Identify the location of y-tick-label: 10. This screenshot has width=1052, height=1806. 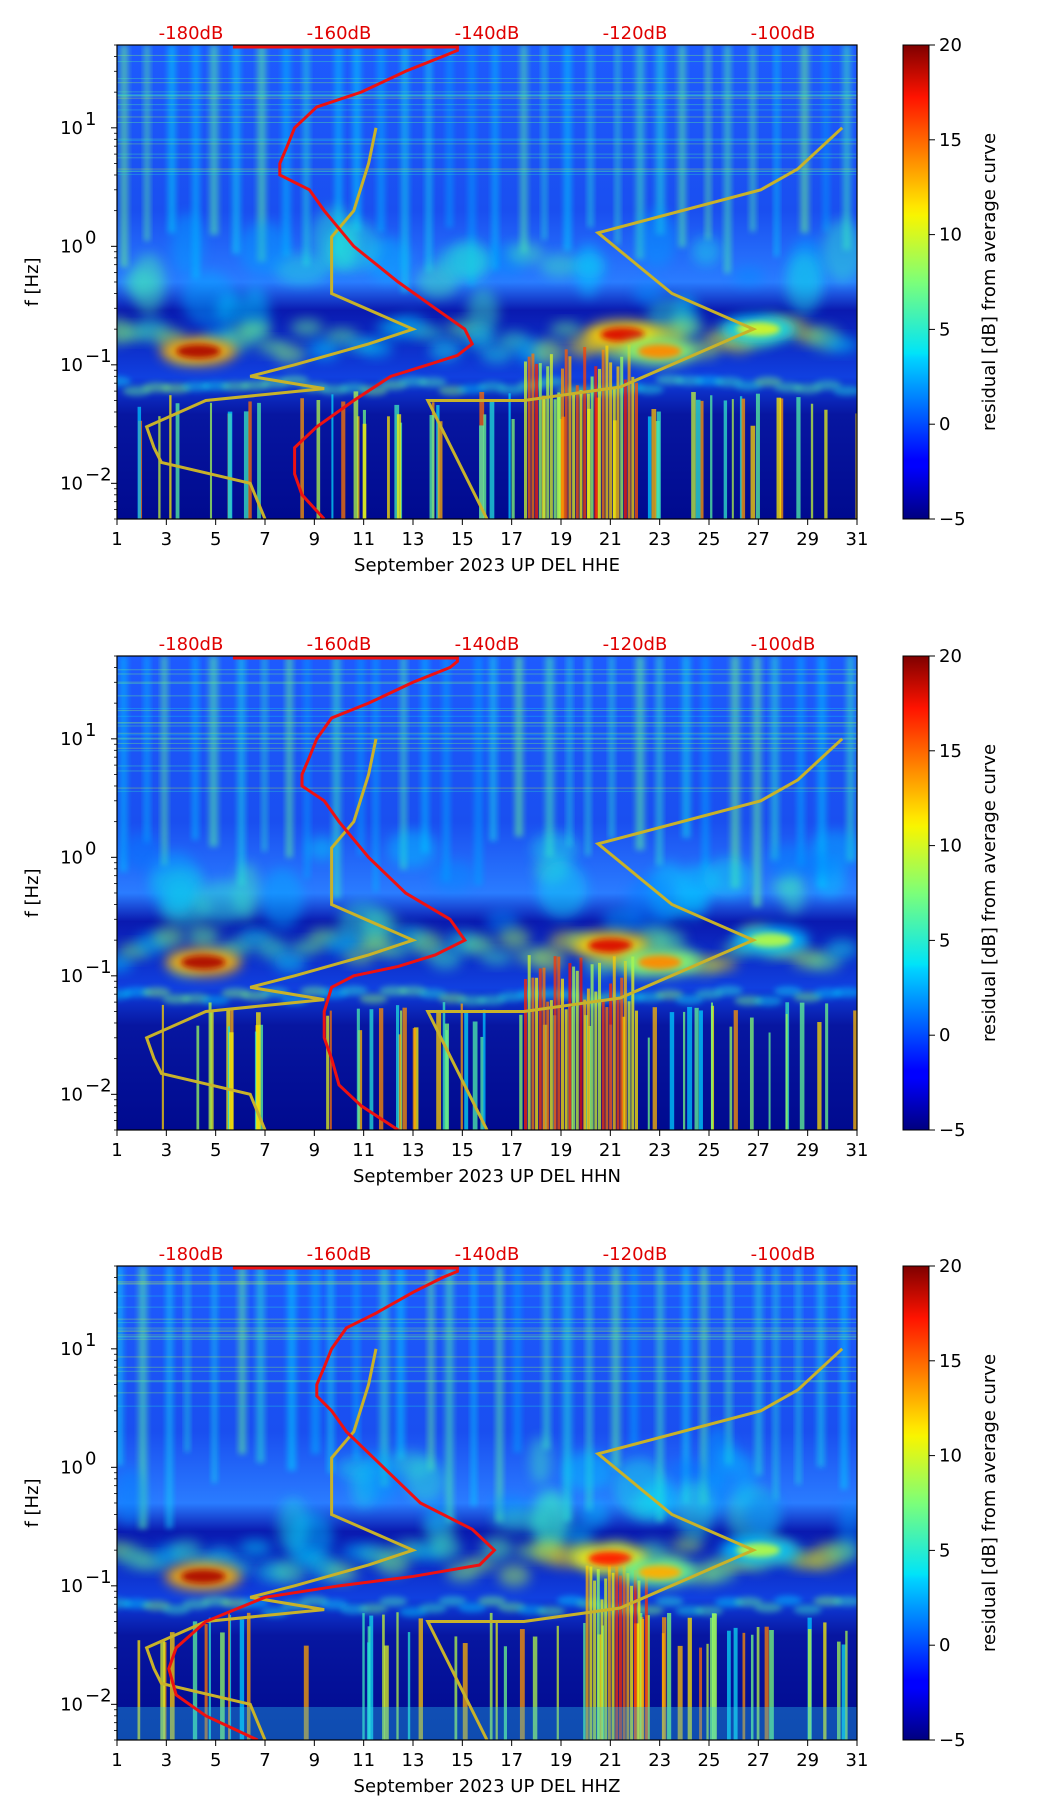
(71, 1349).